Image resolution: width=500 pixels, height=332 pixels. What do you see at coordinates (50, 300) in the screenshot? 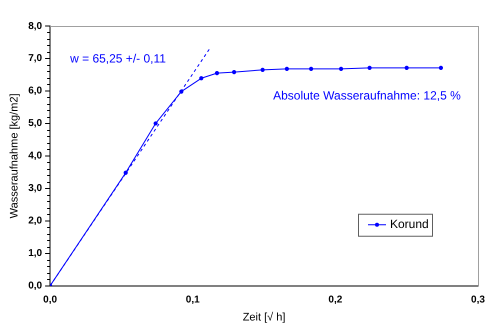
I see `x-tick-label: 0,0` at bounding box center [50, 300].